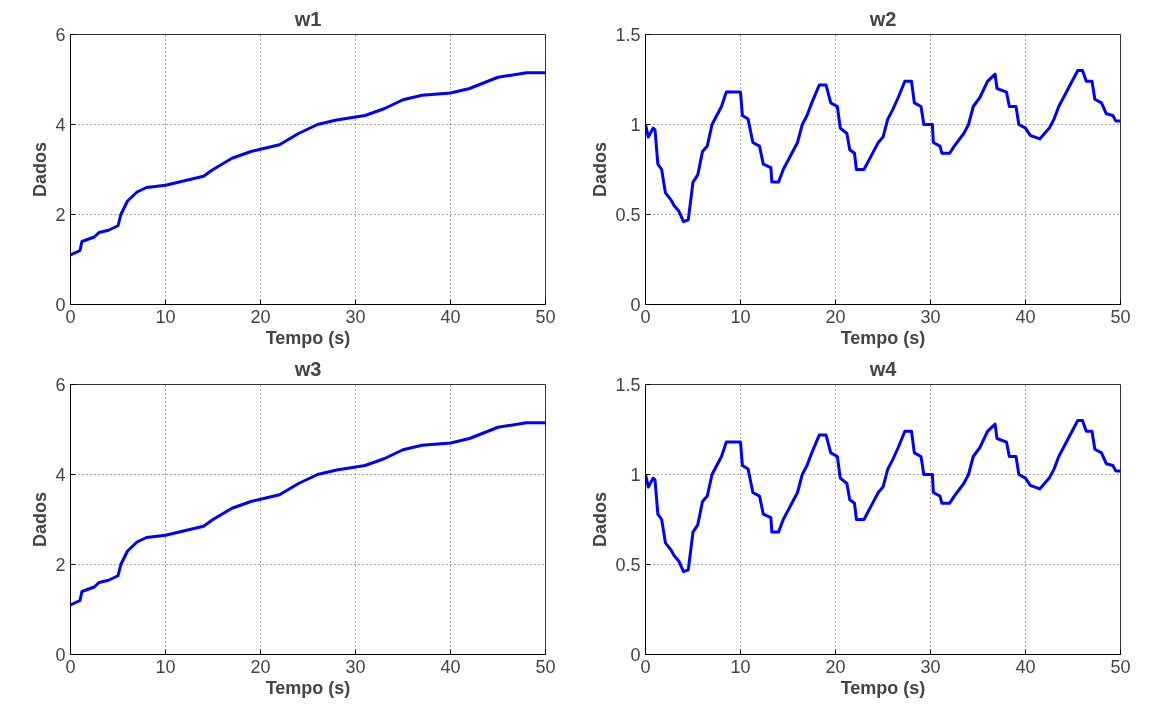 This screenshot has height=713, width=1173. What do you see at coordinates (307, 18) in the screenshot?
I see `chart-title: w1` at bounding box center [307, 18].